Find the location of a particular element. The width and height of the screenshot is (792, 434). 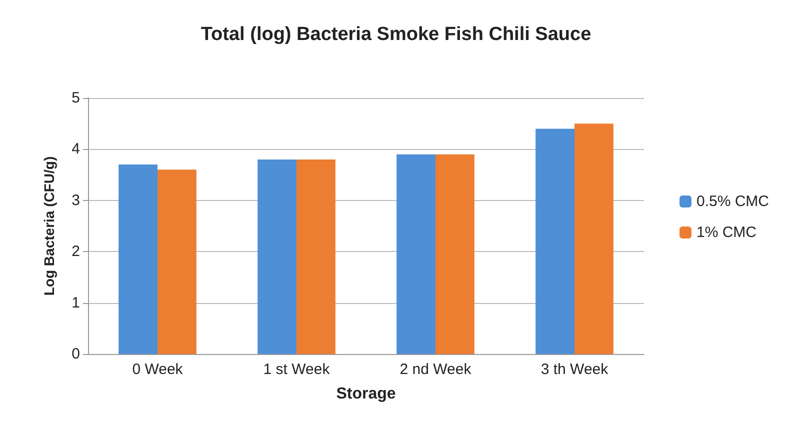

legend-label: 1% CMC is located at coordinates (726, 232).